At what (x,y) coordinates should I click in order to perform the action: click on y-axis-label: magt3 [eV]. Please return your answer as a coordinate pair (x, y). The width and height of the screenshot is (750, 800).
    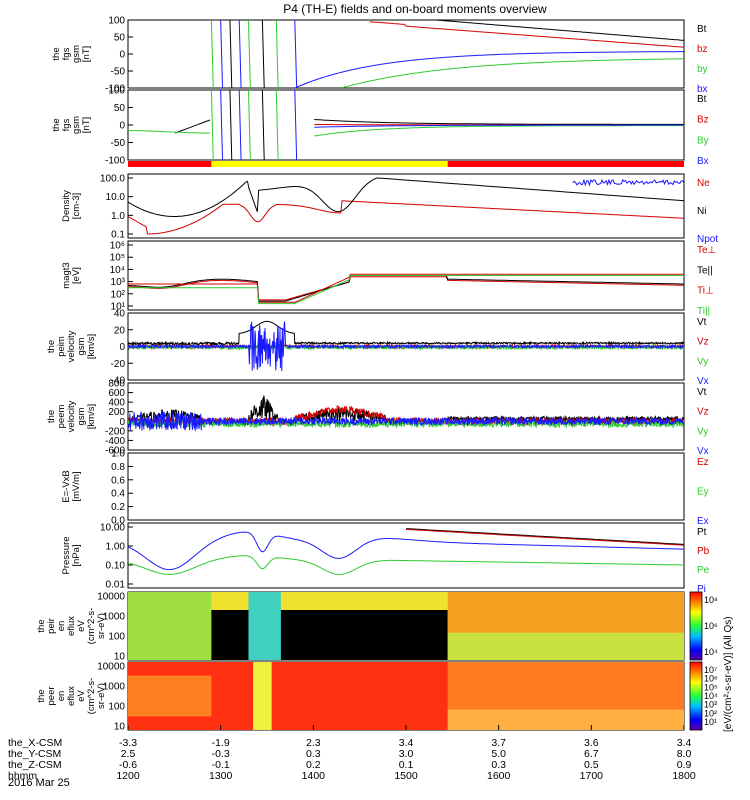
    Looking at the image, I should click on (71, 275).